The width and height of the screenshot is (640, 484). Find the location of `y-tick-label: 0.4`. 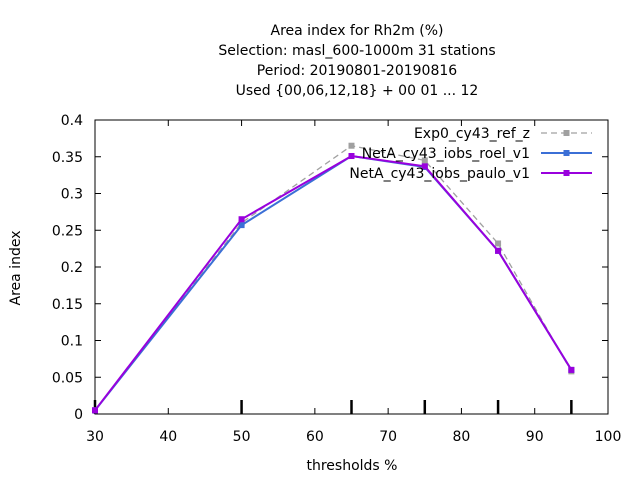

y-tick-label: 0.4 is located at coordinates (72, 121).